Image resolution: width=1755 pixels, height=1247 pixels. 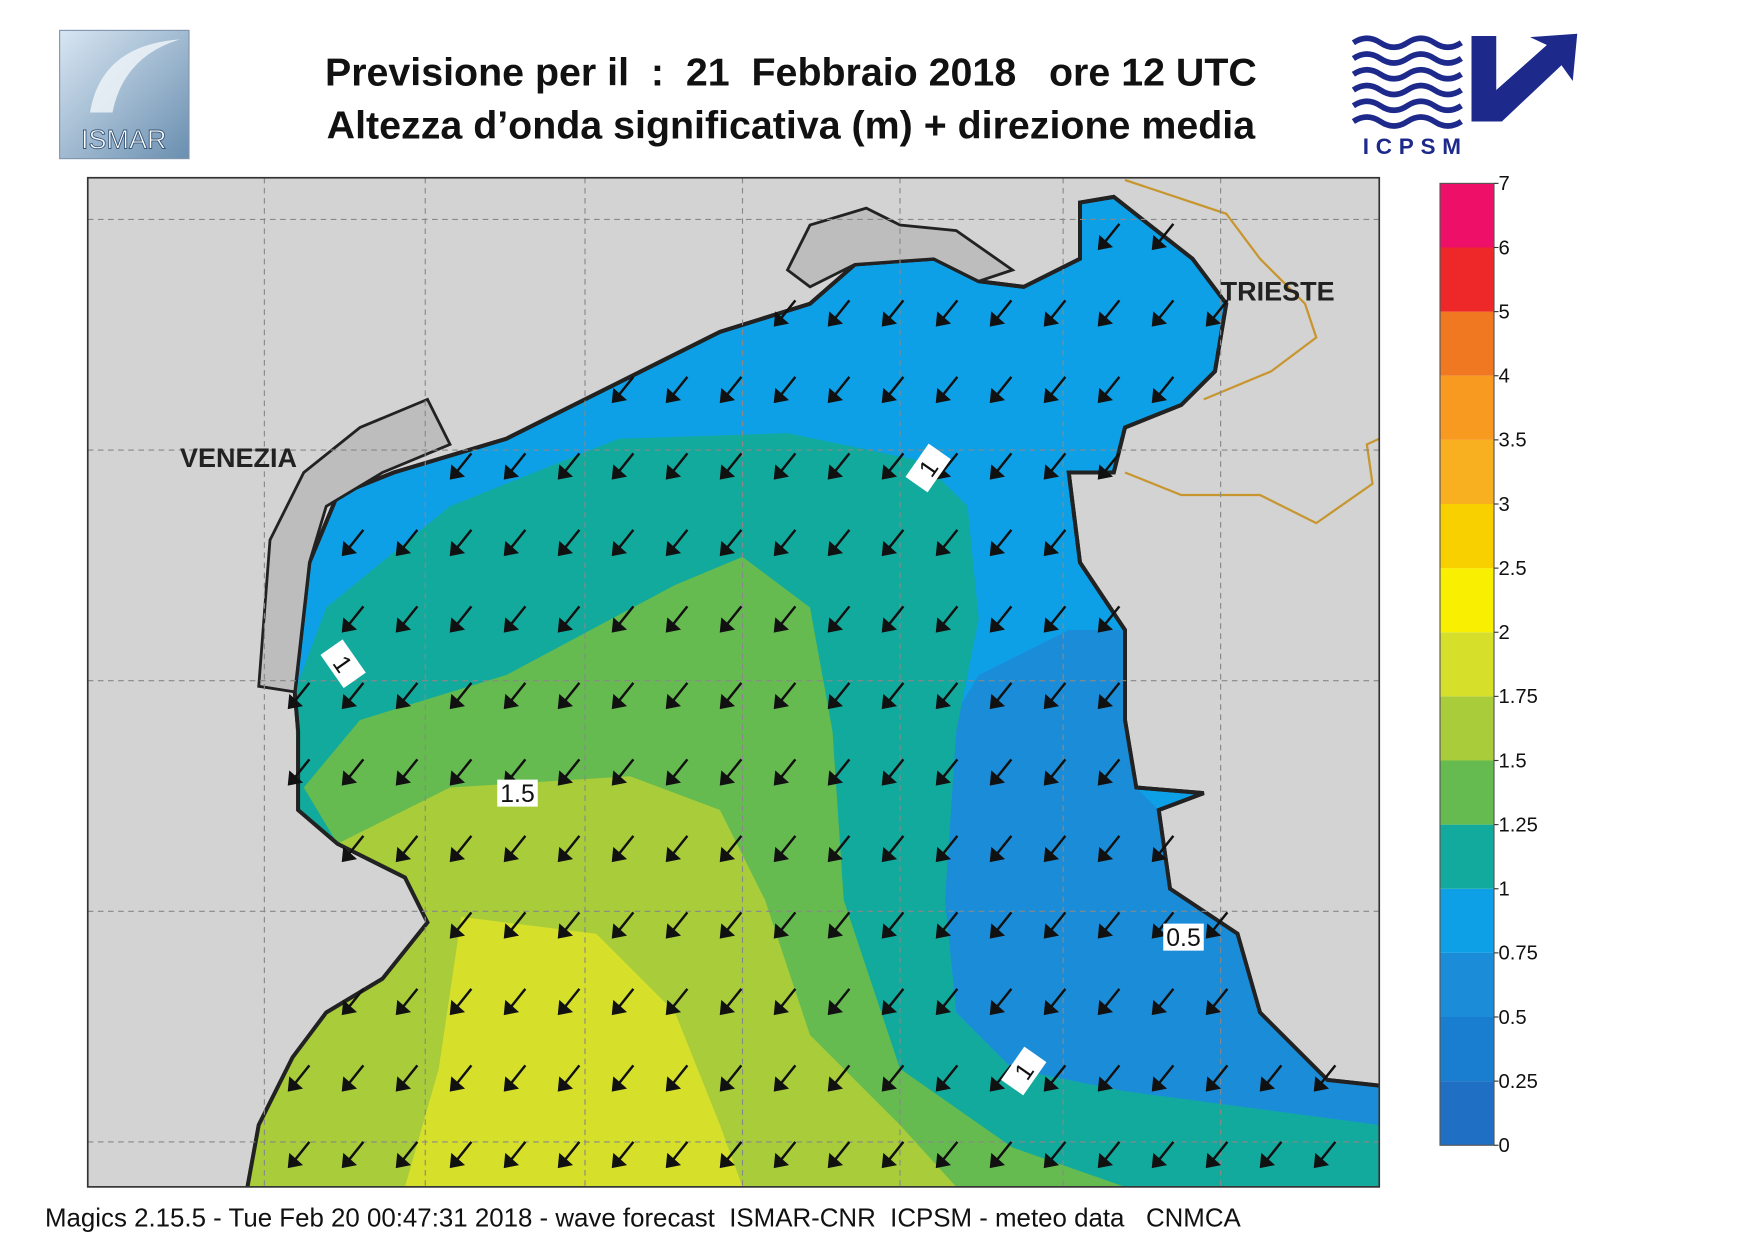 What do you see at coordinates (517, 793) in the screenshot?
I see `contour-label: 1.5` at bounding box center [517, 793].